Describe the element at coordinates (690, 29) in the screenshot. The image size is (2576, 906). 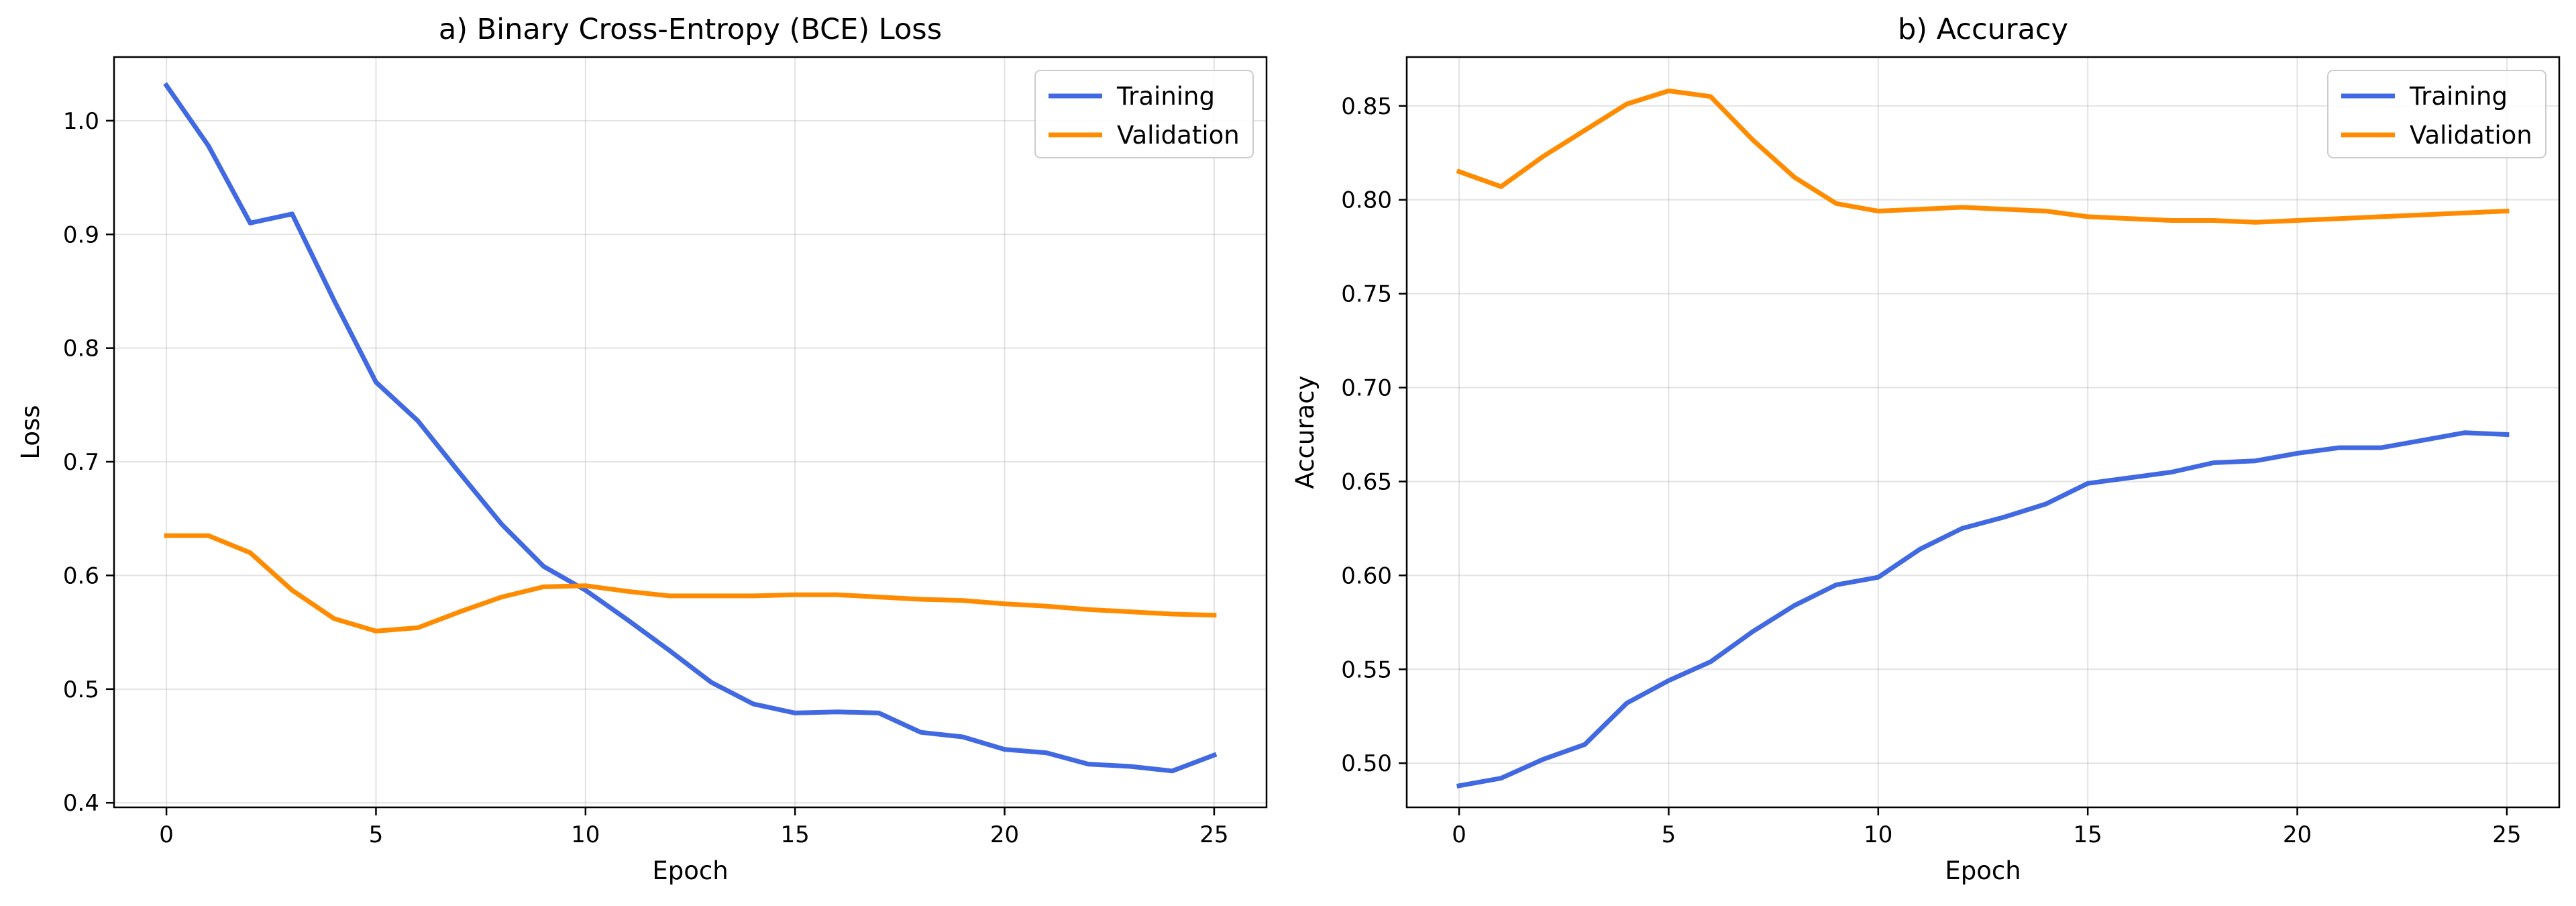
I see `panel-title: a) Binary Cross-Entropy (BCE) Loss` at that location.